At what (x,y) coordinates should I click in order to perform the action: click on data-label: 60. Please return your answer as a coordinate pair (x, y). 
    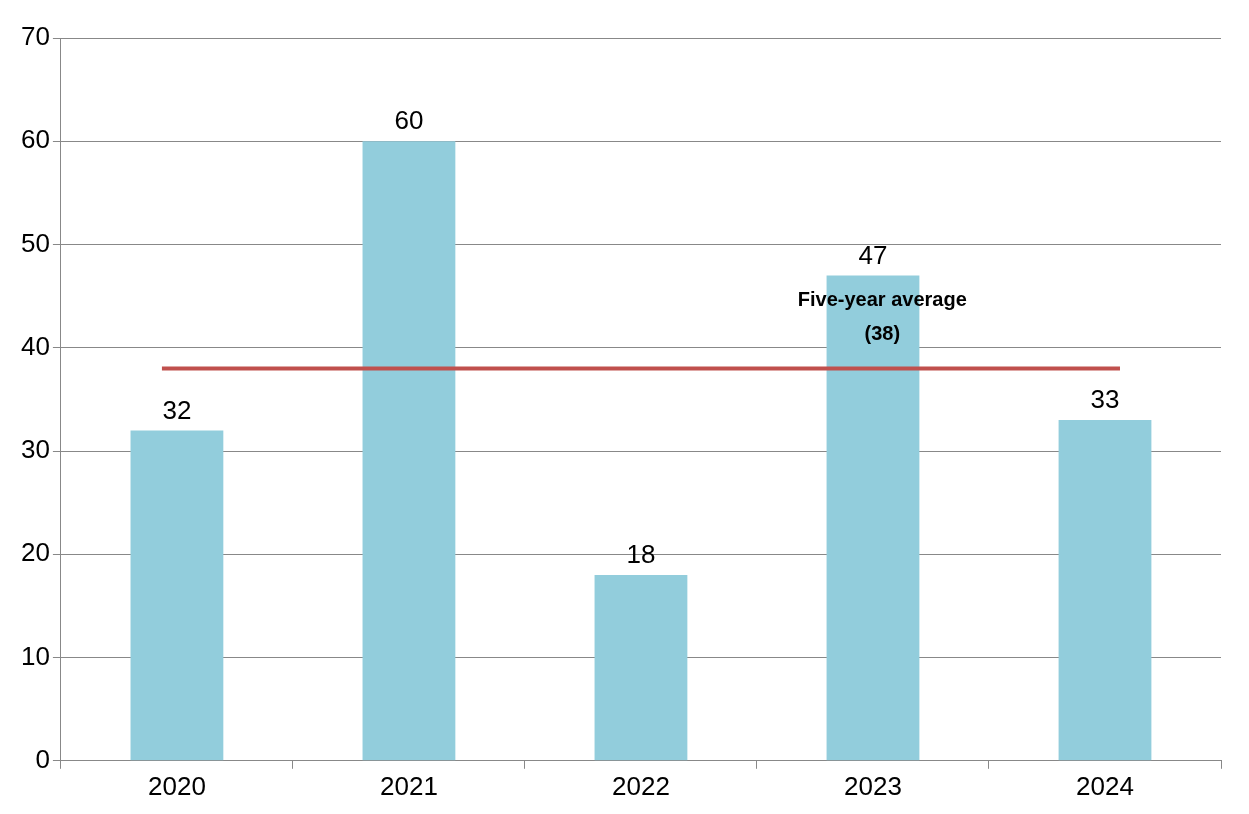
    Looking at the image, I should click on (409, 120).